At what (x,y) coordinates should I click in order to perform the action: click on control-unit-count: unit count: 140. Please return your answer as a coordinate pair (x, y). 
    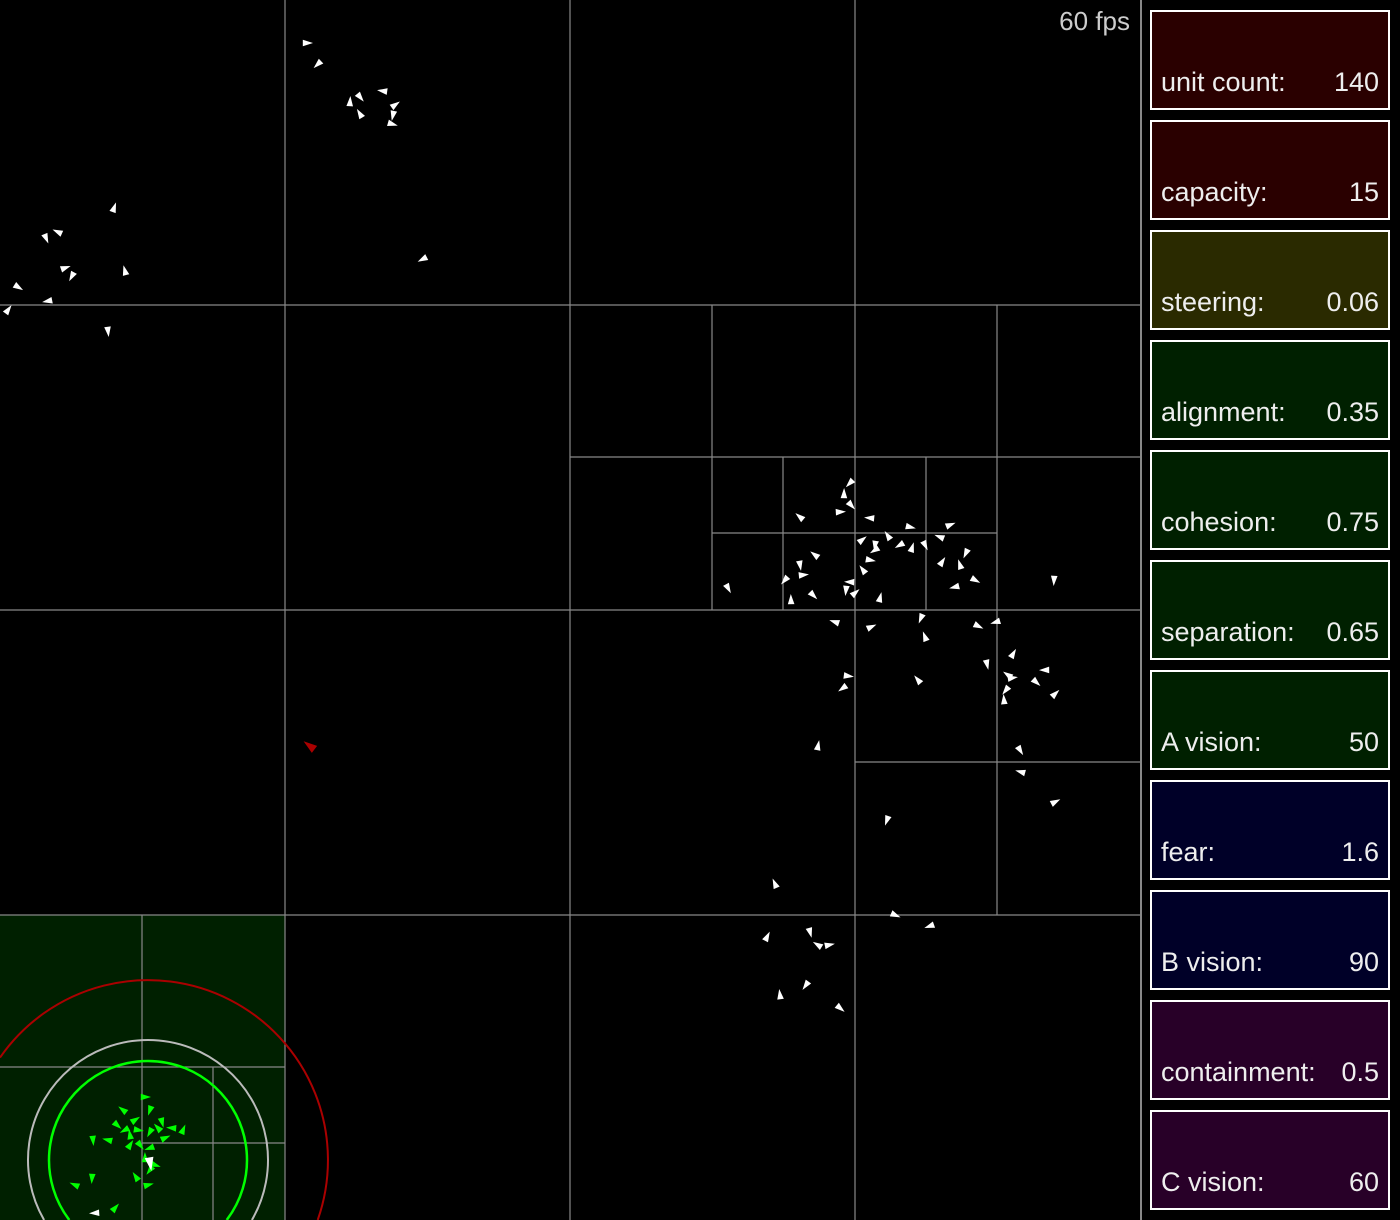
    Looking at the image, I should click on (1270, 60).